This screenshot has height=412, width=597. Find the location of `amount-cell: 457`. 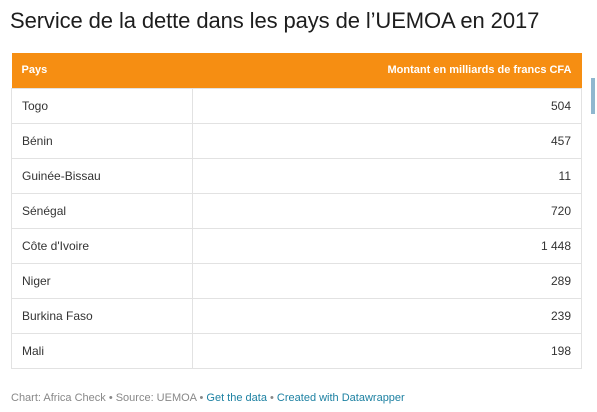

amount-cell: 457 is located at coordinates (387, 140).